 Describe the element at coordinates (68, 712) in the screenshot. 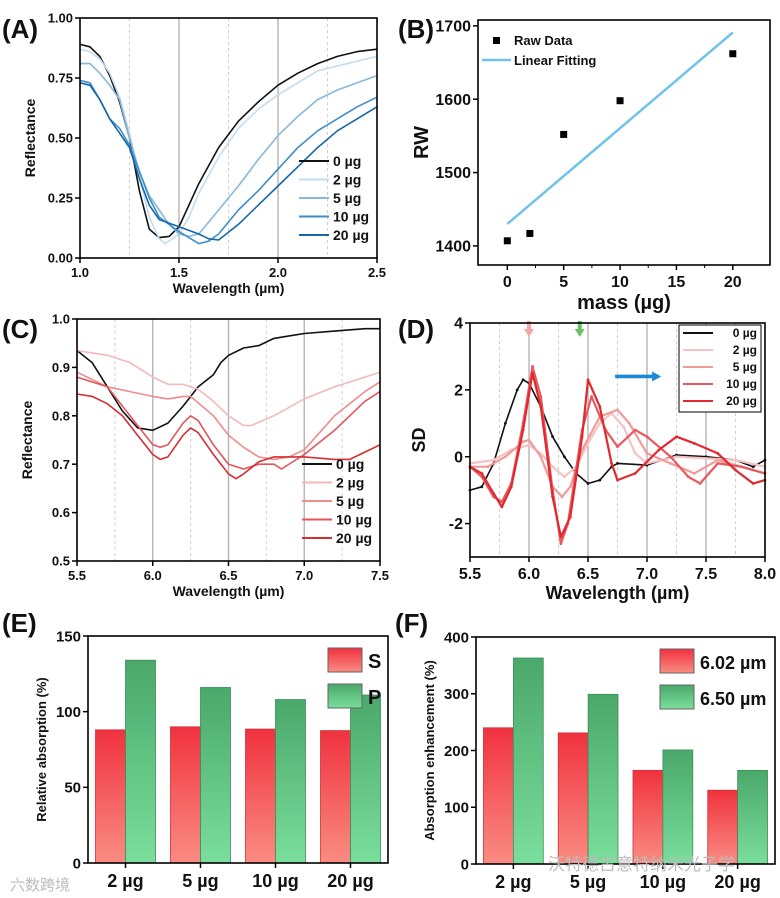

I see `y-tick-label: 100` at that location.